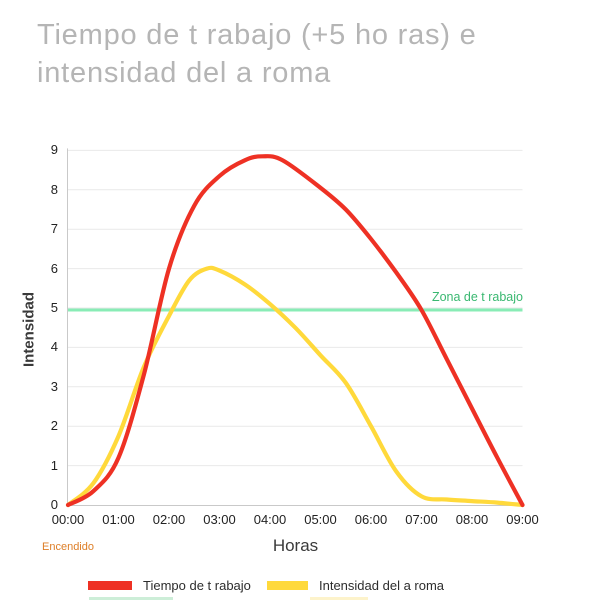 This screenshot has width=600, height=600. What do you see at coordinates (29, 330) in the screenshot?
I see `y-axis-title: Intensidad` at bounding box center [29, 330].